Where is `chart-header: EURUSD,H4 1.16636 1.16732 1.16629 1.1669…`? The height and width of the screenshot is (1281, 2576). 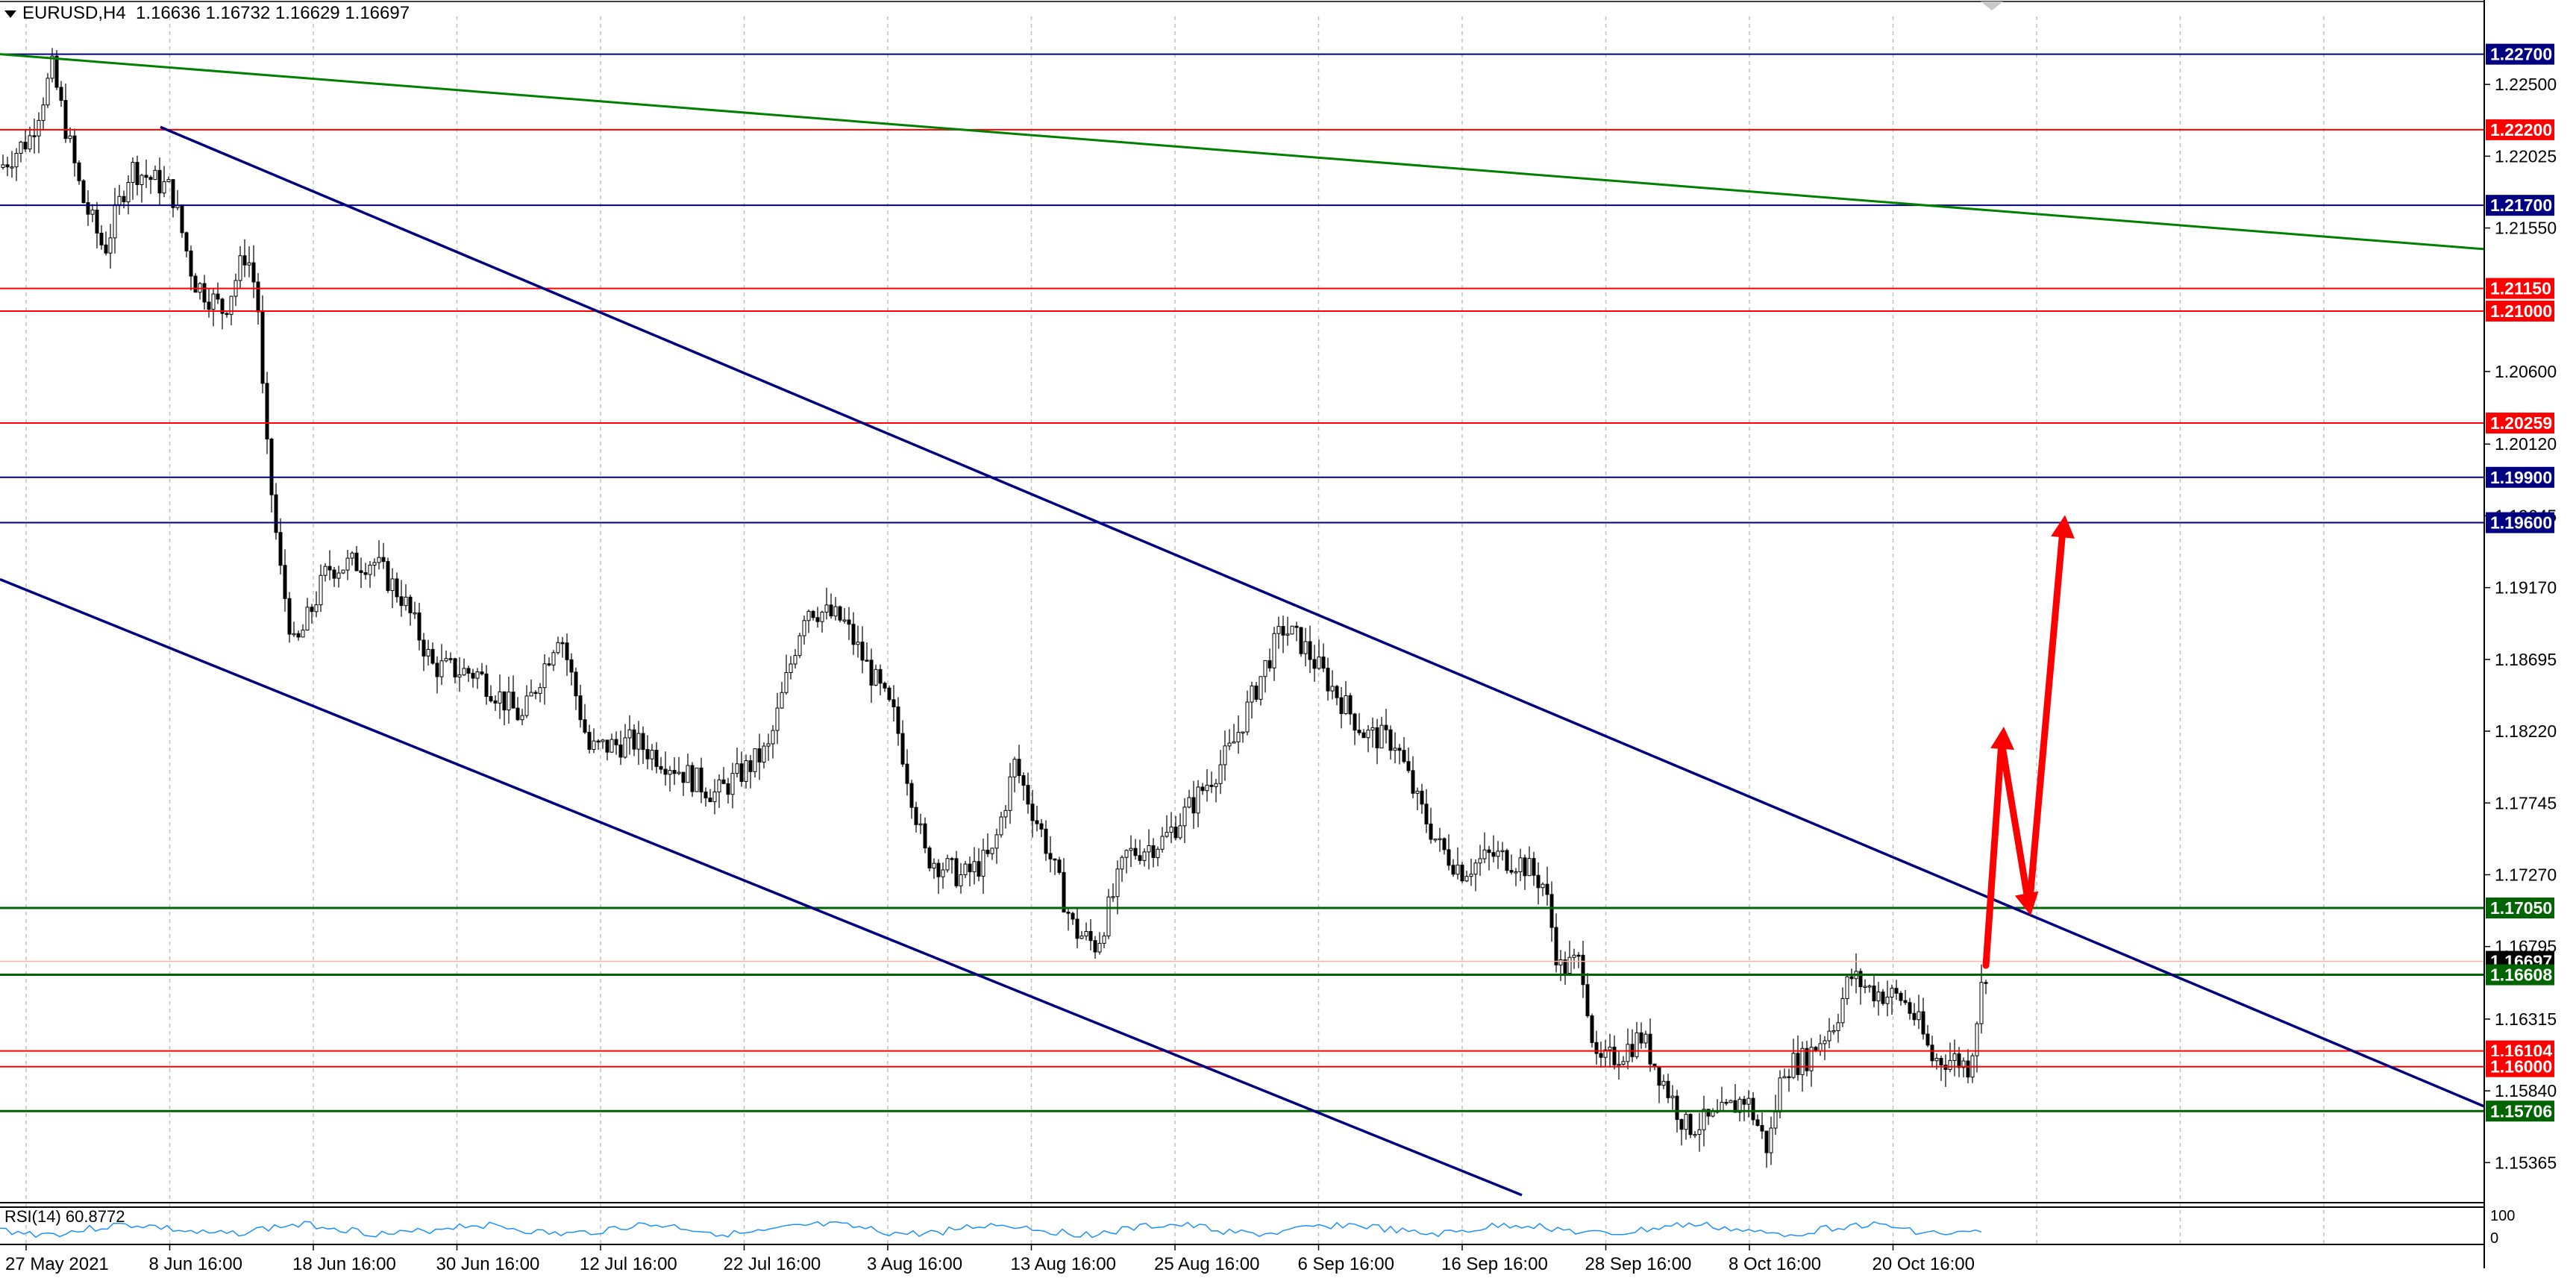
chart-header: EURUSD,H4 1.16636 1.16732 1.16629 1.1669… is located at coordinates (207, 13).